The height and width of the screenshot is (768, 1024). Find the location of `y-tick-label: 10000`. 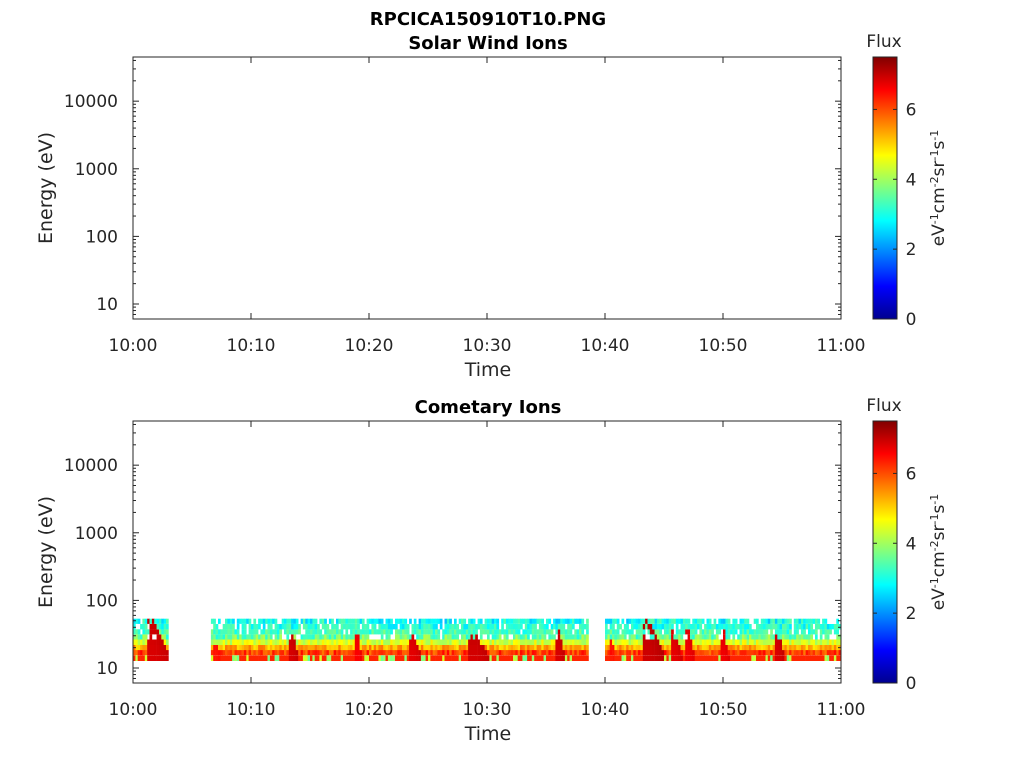

y-tick-label: 10000 is located at coordinates (91, 466).